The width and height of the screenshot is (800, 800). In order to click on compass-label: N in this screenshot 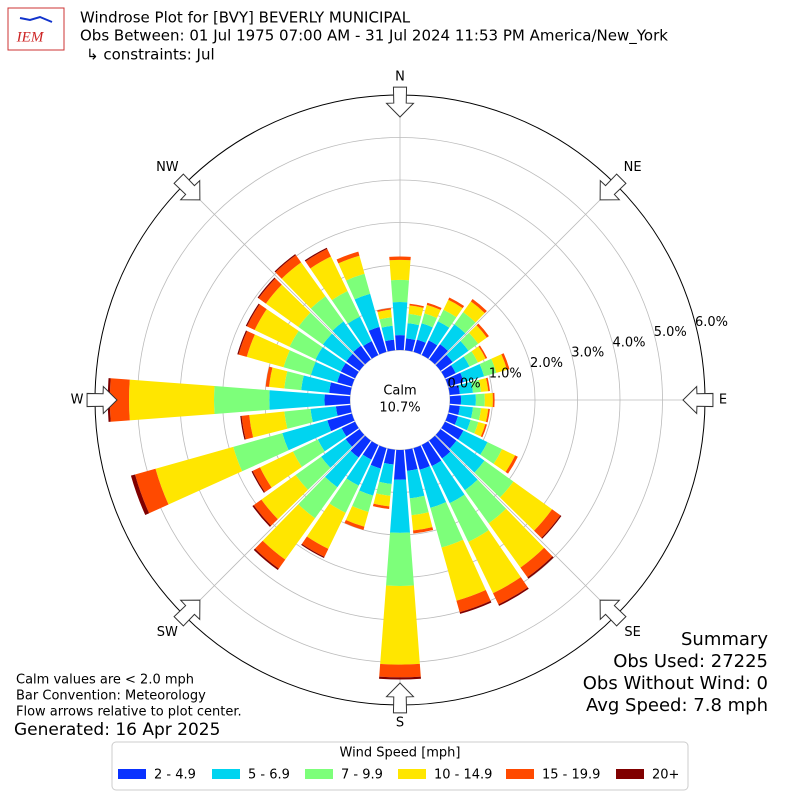, I will do `click(400, 77)`.